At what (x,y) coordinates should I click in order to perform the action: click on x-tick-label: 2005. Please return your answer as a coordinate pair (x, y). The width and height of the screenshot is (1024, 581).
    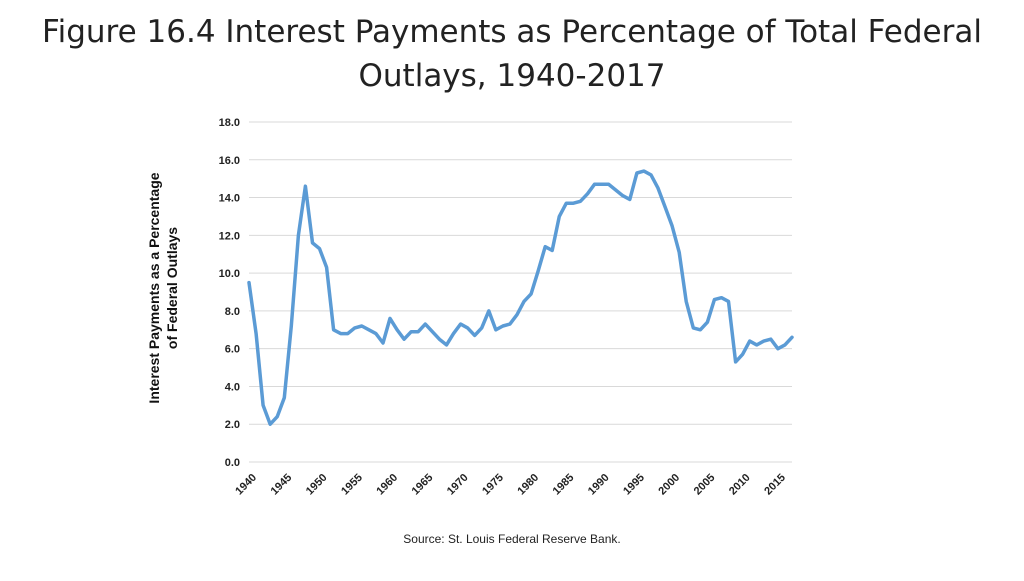
    Looking at the image, I should click on (705, 485).